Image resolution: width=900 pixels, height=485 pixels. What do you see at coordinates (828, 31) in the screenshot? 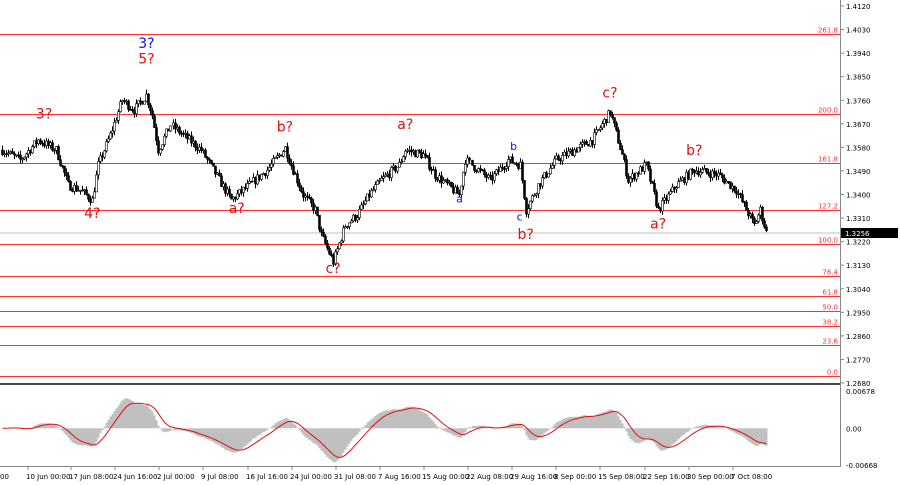
I see `fib-level-label: 261.8` at bounding box center [828, 31].